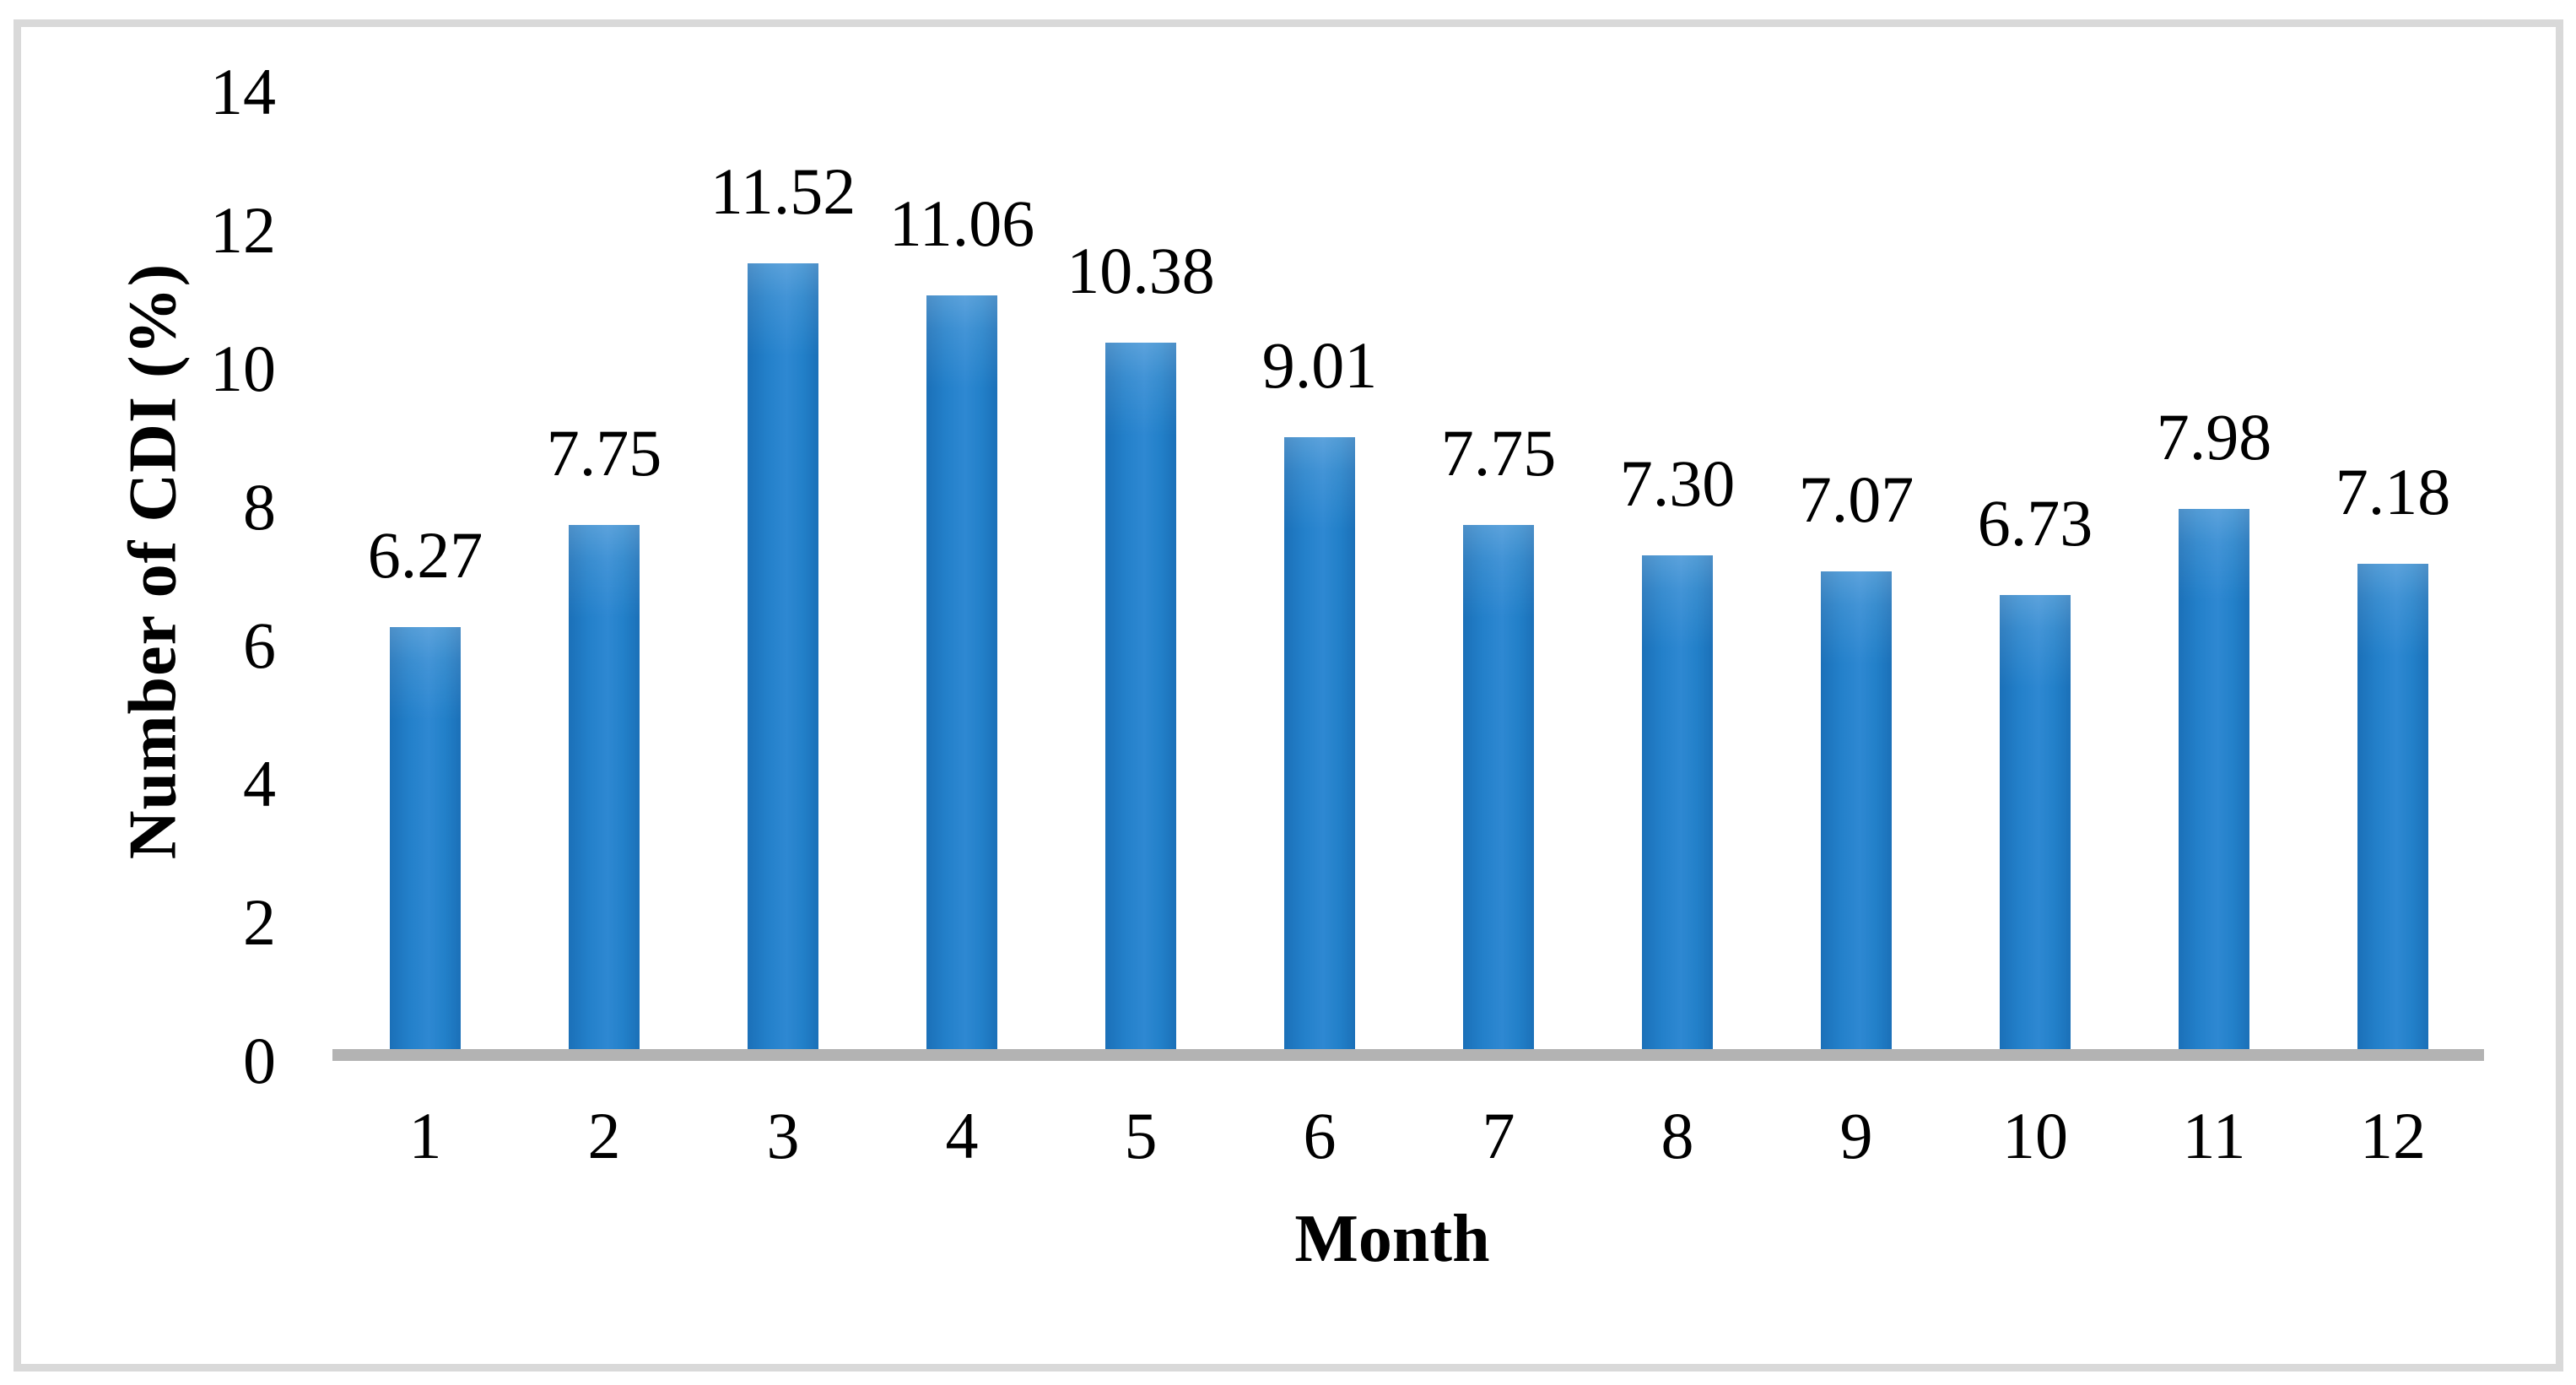 Image resolution: width=2576 pixels, height=1385 pixels. What do you see at coordinates (1141, 270) in the screenshot?
I see `value-label: 10.38` at bounding box center [1141, 270].